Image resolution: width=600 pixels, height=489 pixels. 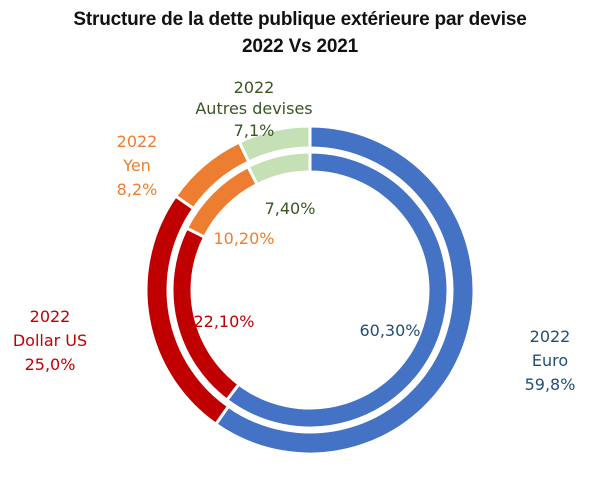 I want to click on outer-year-label-autres-devises: 2022, so click(x=254, y=87).